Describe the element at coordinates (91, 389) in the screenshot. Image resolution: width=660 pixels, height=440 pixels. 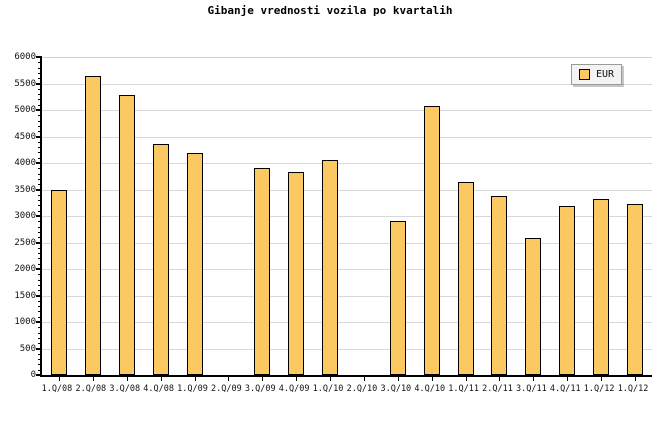
I see `x-axis-tick-label: 2.Q/08` at that location.